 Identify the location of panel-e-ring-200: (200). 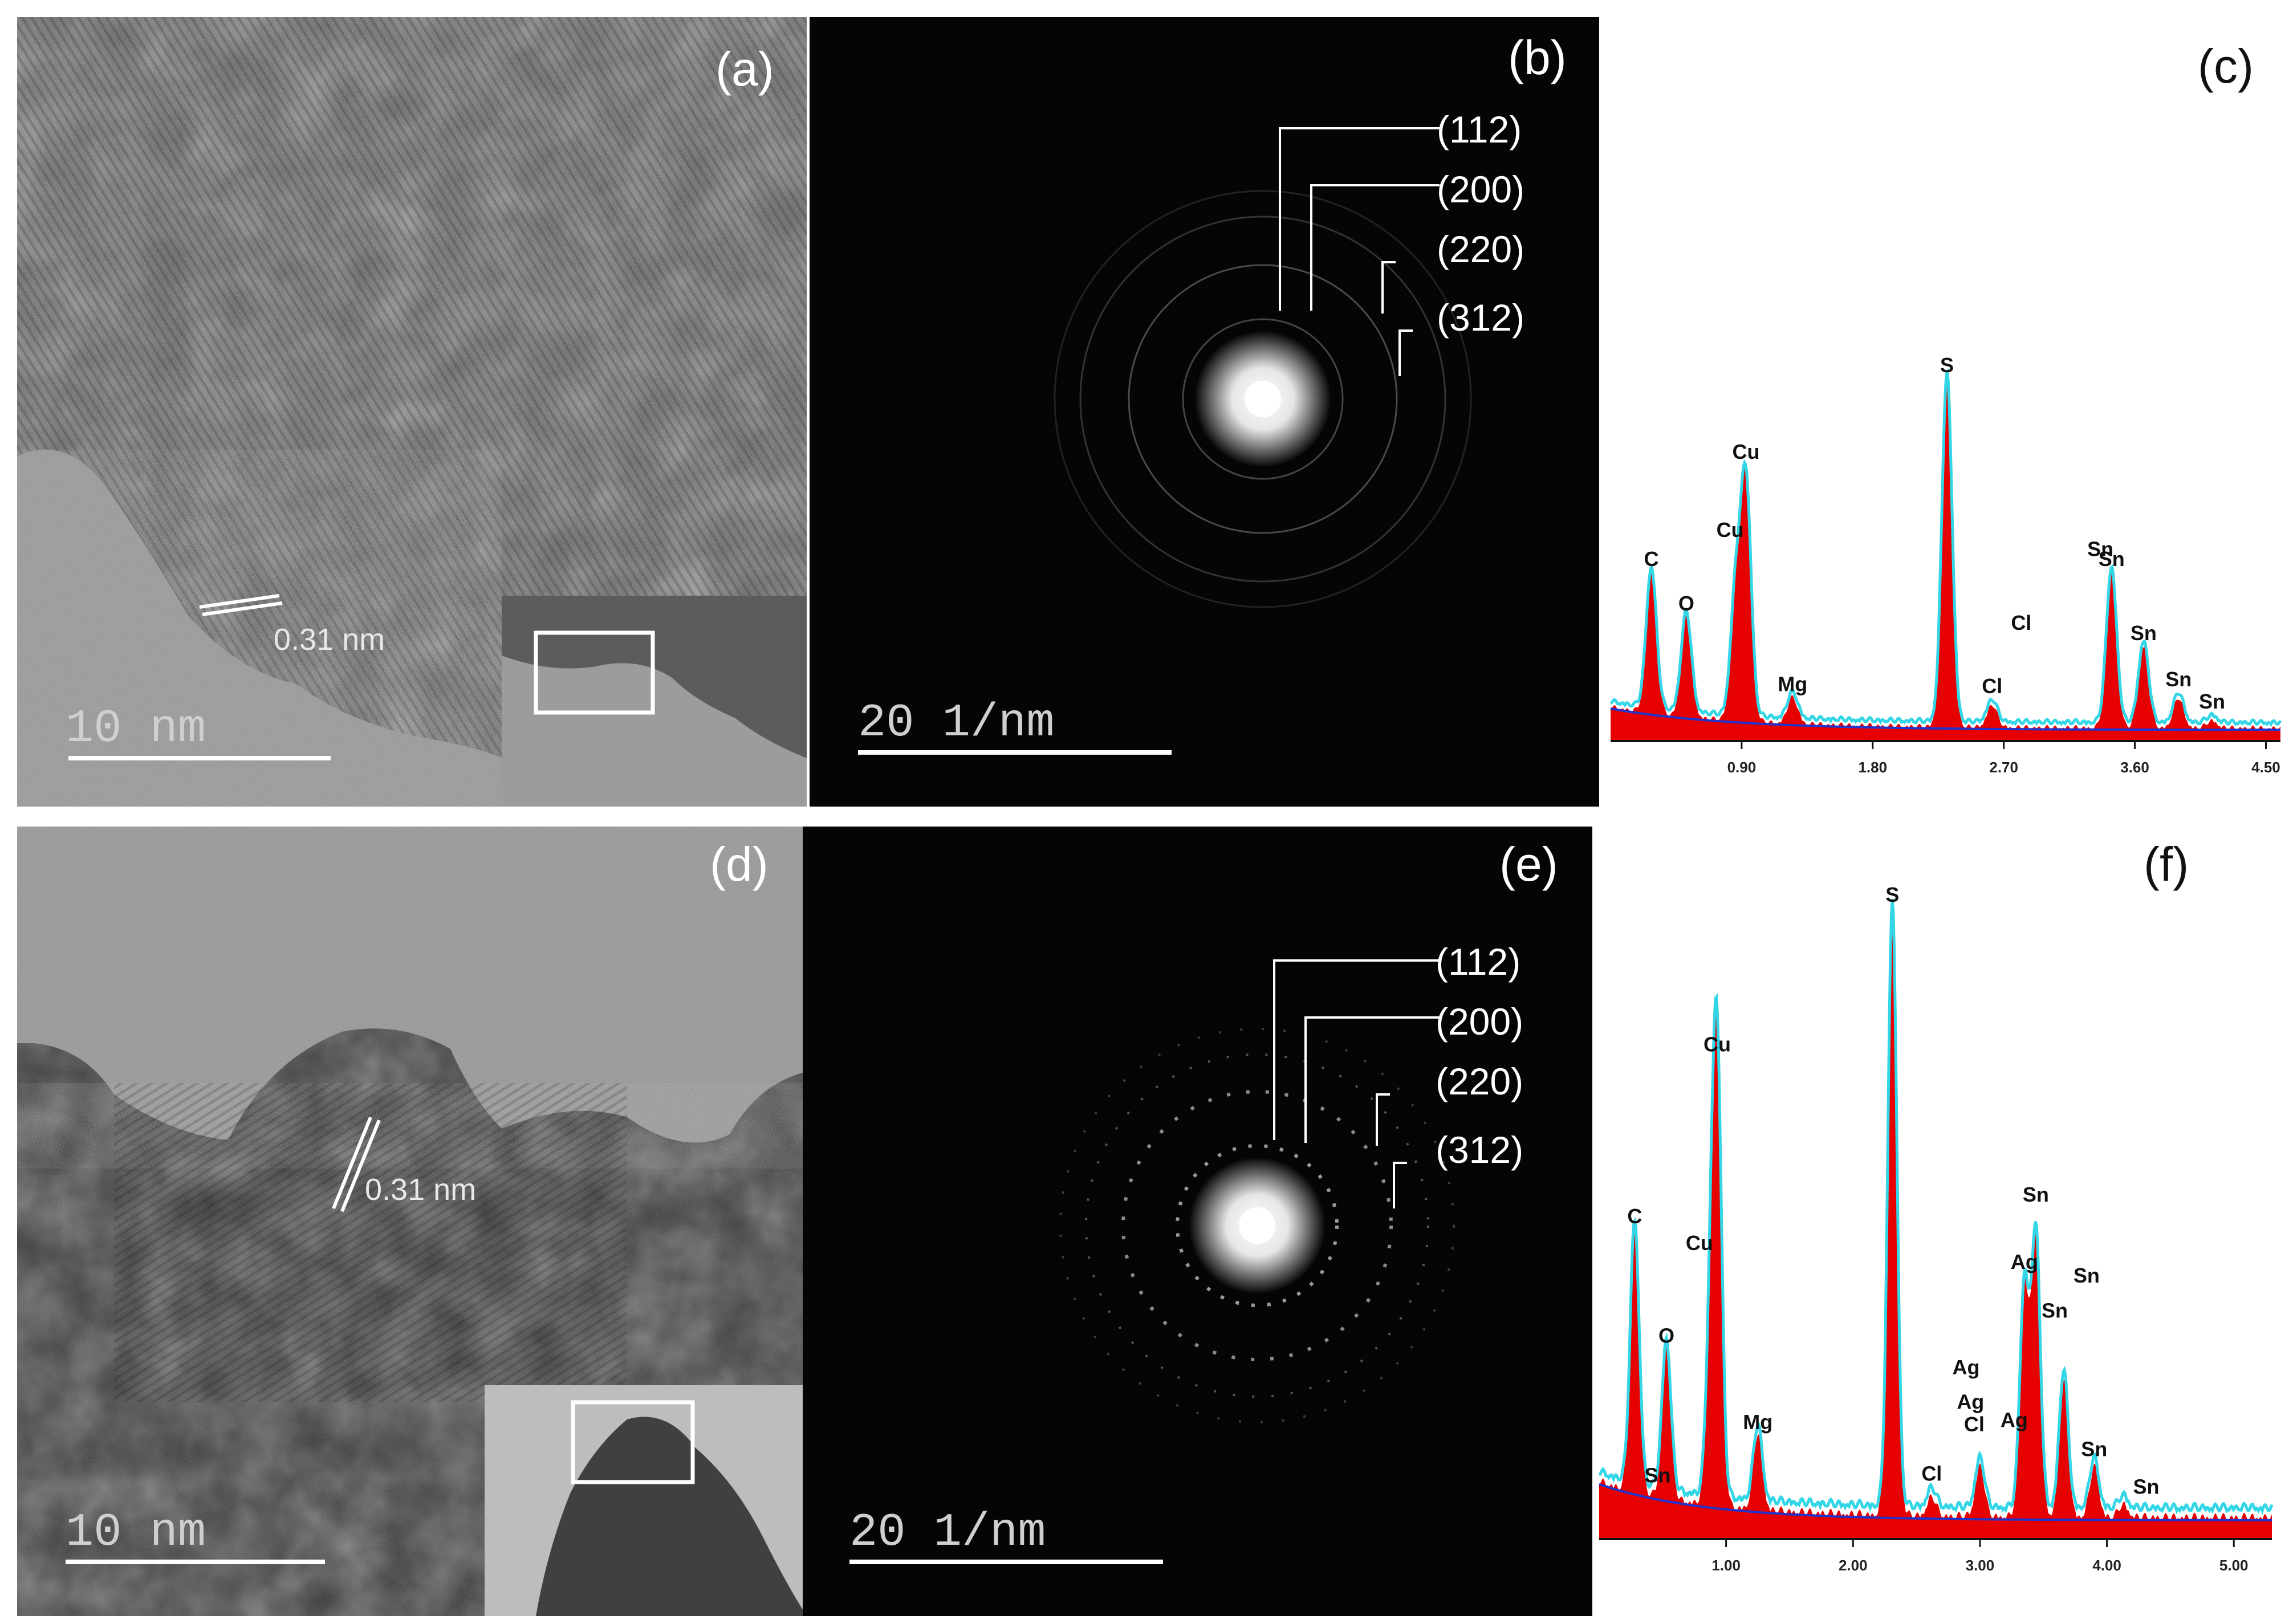
(1479, 1022).